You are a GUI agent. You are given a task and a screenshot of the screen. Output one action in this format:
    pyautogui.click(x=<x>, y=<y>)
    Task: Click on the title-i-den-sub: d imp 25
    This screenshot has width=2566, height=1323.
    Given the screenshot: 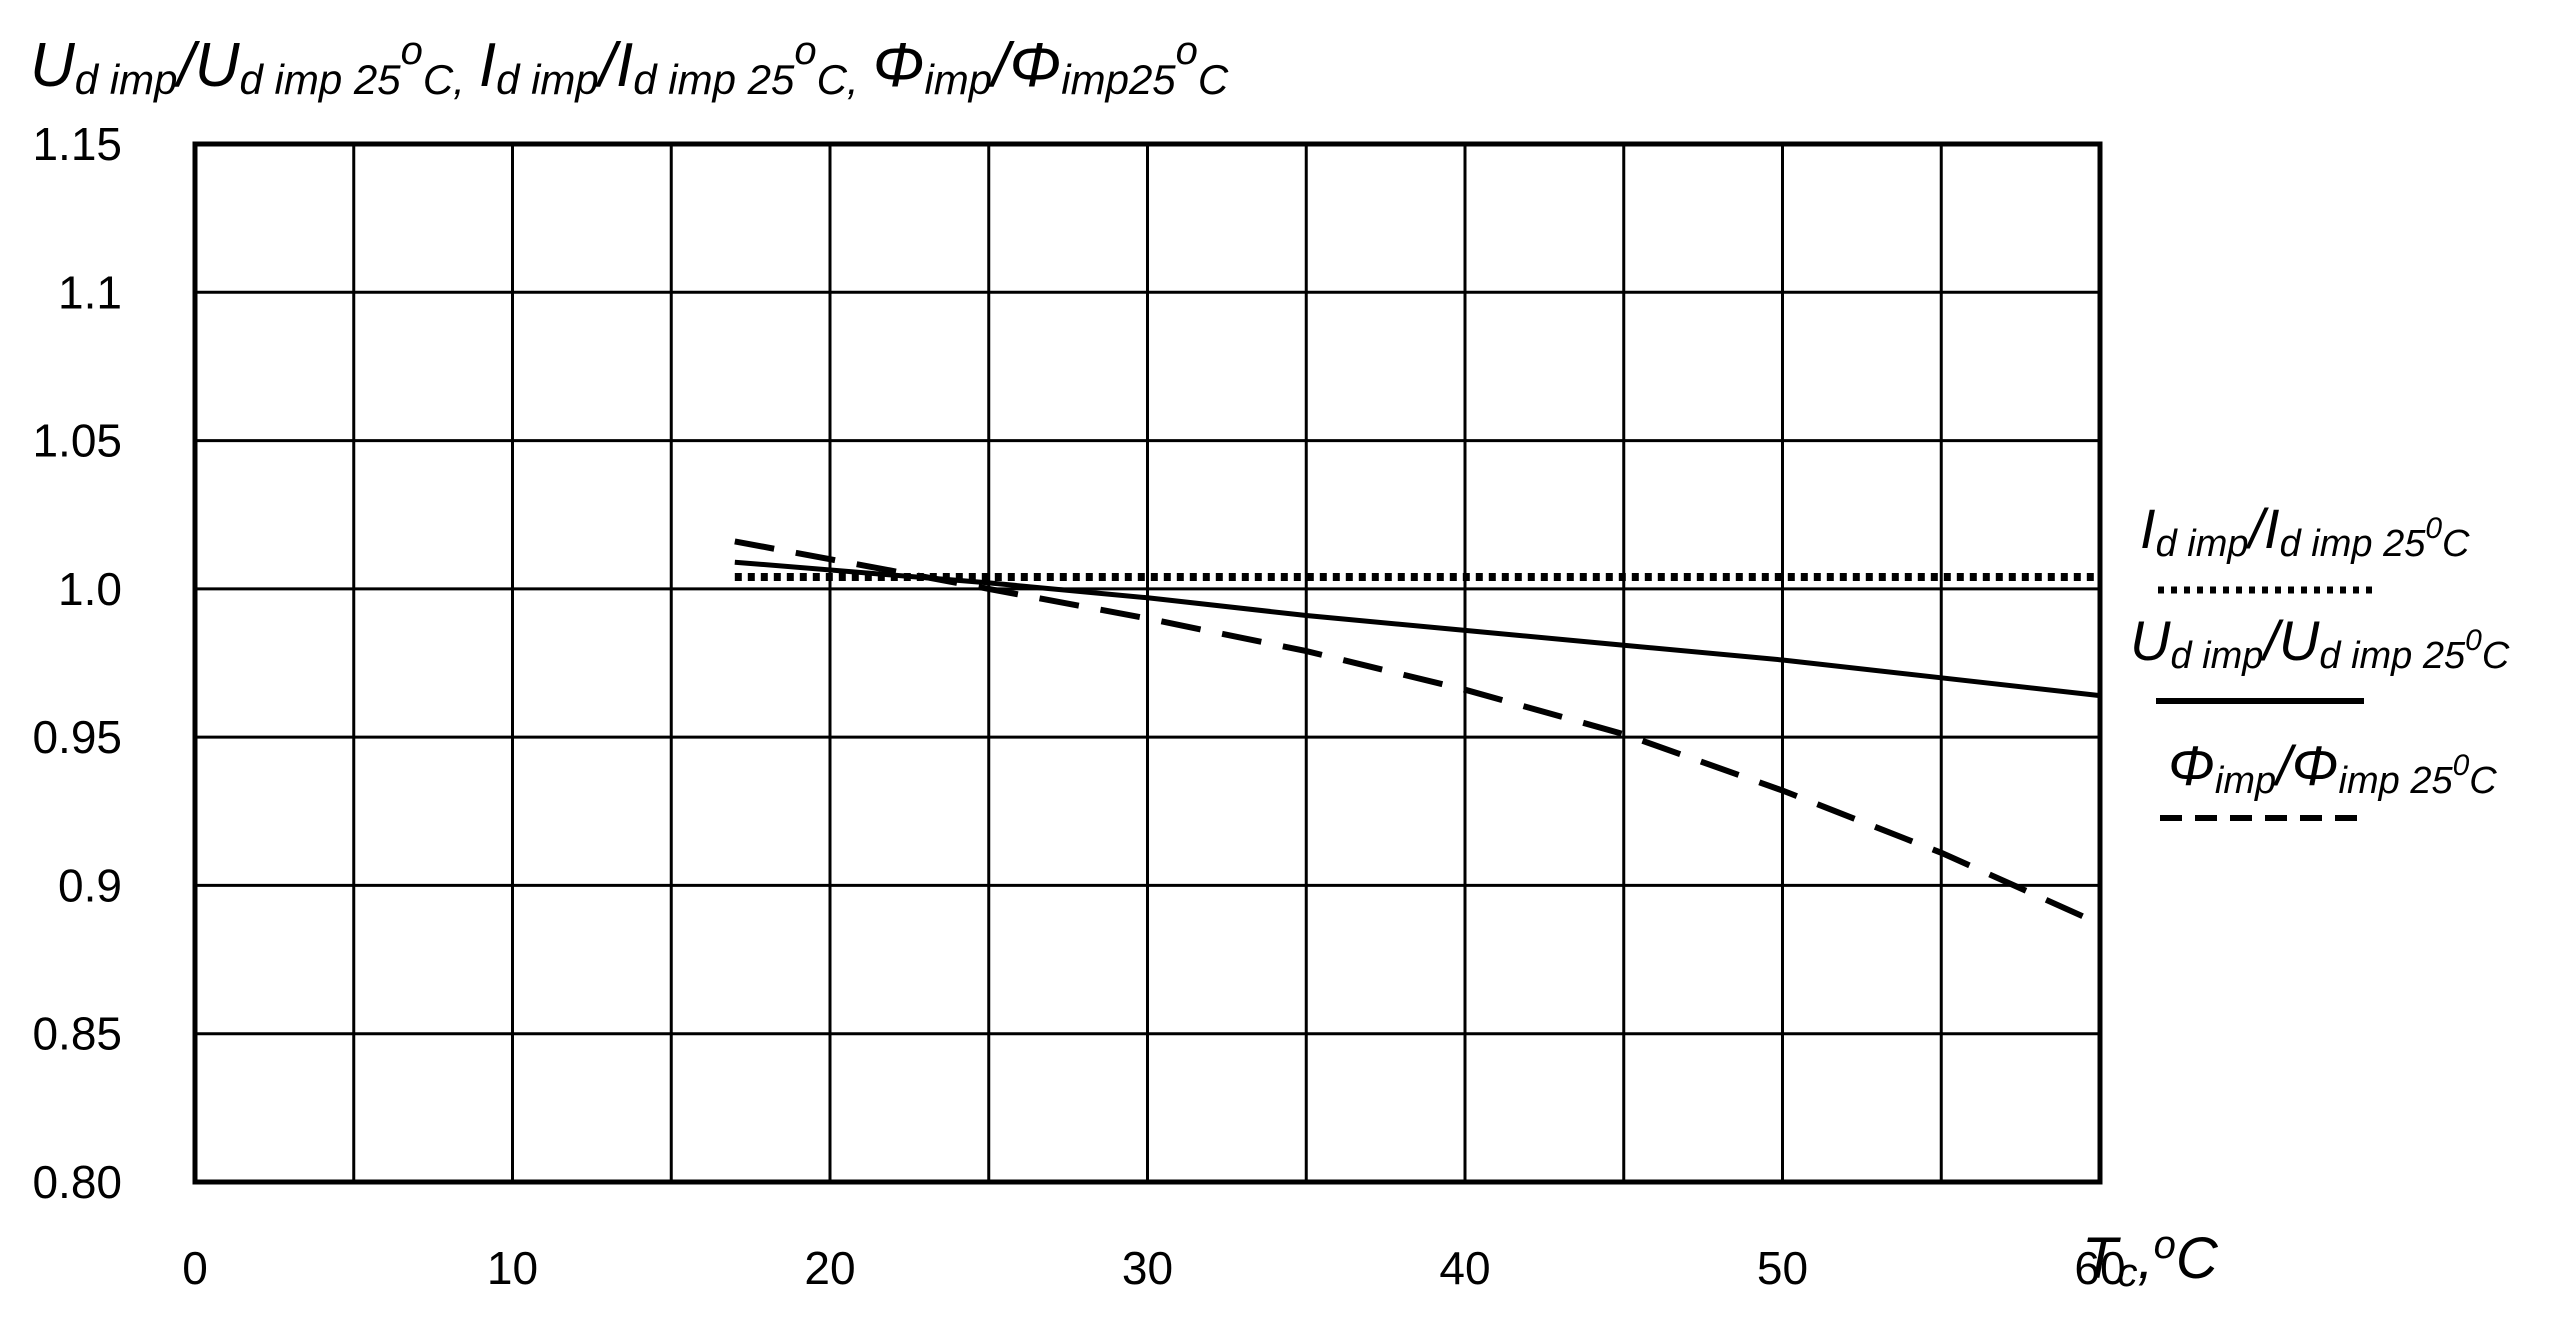 What is the action you would take?
    pyautogui.click(x=714, y=79)
    